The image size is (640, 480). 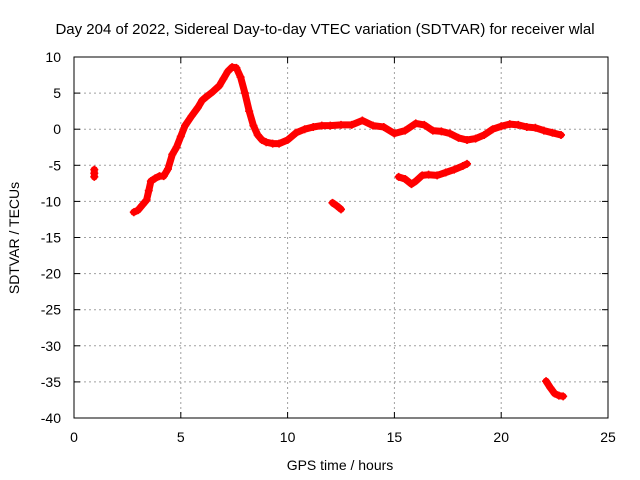 I want to click on trace-afternoon-segment, so click(x=433, y=174).